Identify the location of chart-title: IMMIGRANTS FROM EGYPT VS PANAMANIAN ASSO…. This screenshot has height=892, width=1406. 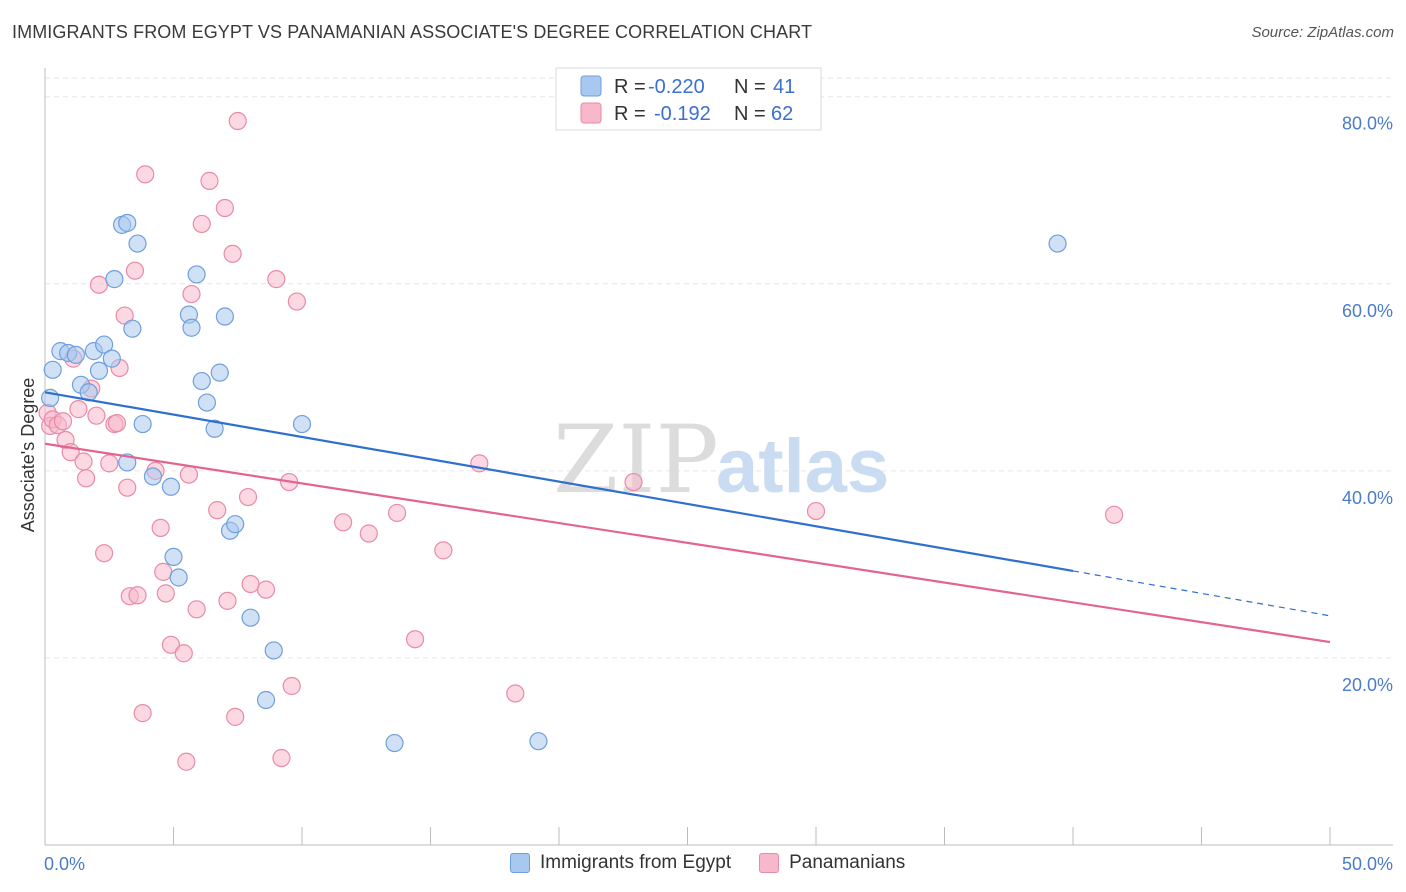
(412, 32).